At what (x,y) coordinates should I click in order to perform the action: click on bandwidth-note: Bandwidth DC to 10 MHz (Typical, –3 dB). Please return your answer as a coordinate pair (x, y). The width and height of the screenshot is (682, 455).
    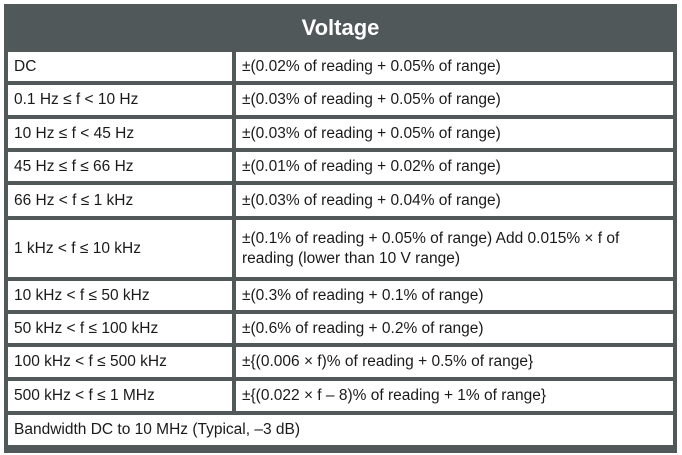
    Looking at the image, I should click on (340, 430).